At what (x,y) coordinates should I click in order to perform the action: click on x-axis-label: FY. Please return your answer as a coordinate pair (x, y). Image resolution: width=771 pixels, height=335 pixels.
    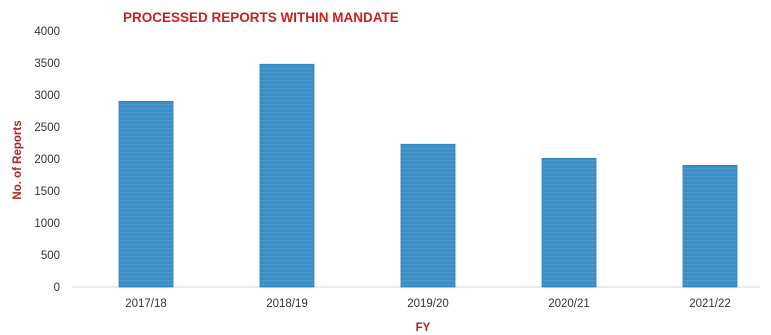
    Looking at the image, I should click on (423, 328).